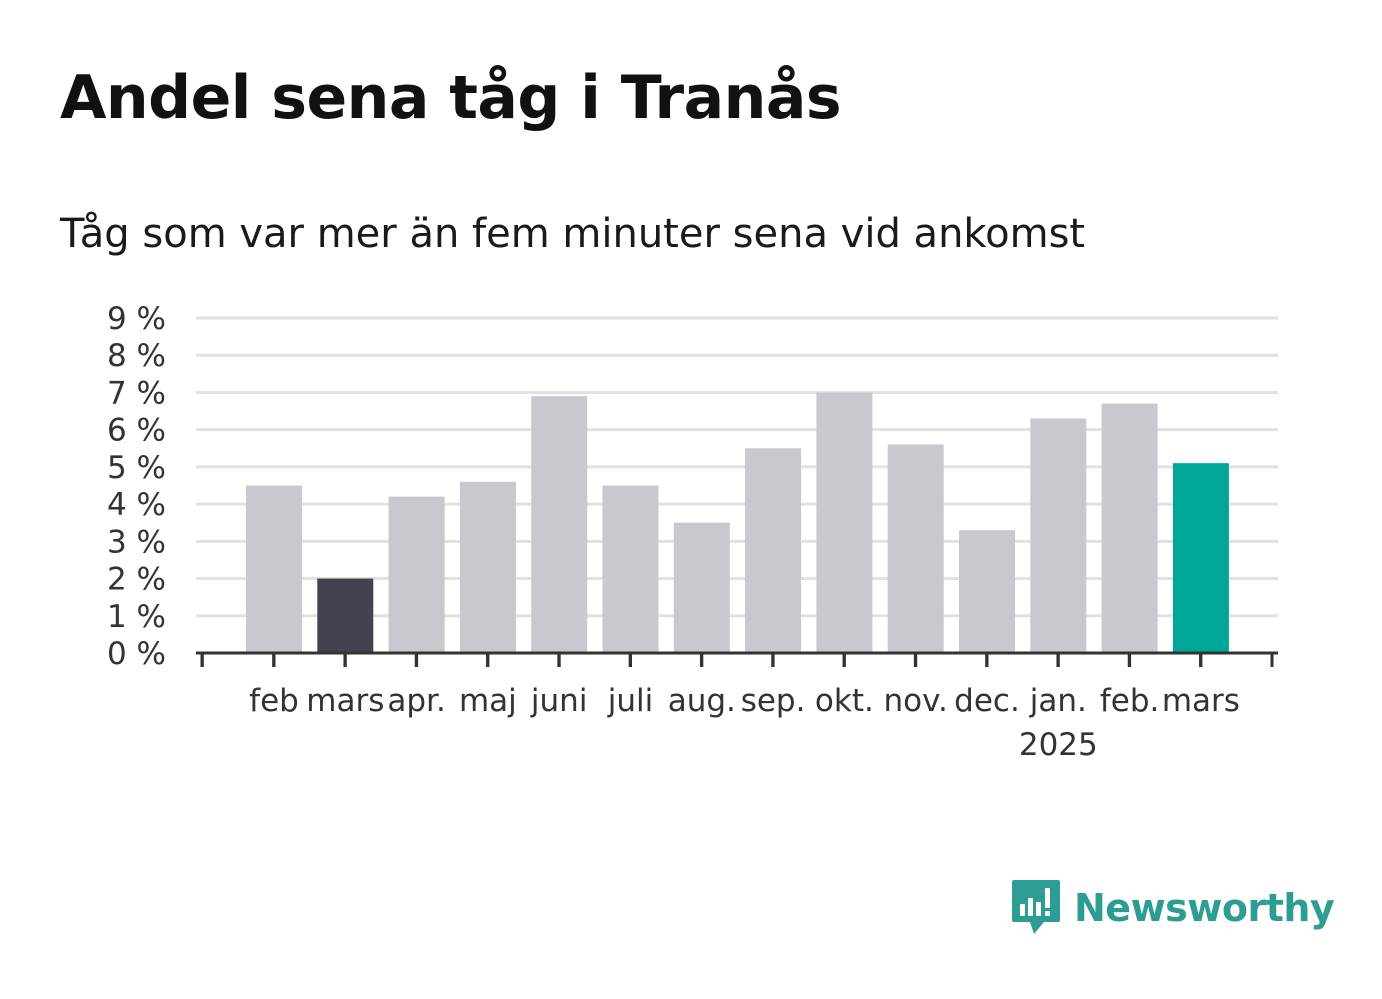  What do you see at coordinates (451, 98) in the screenshot?
I see `chart-title: Andel sena tåg i Tranås` at bounding box center [451, 98].